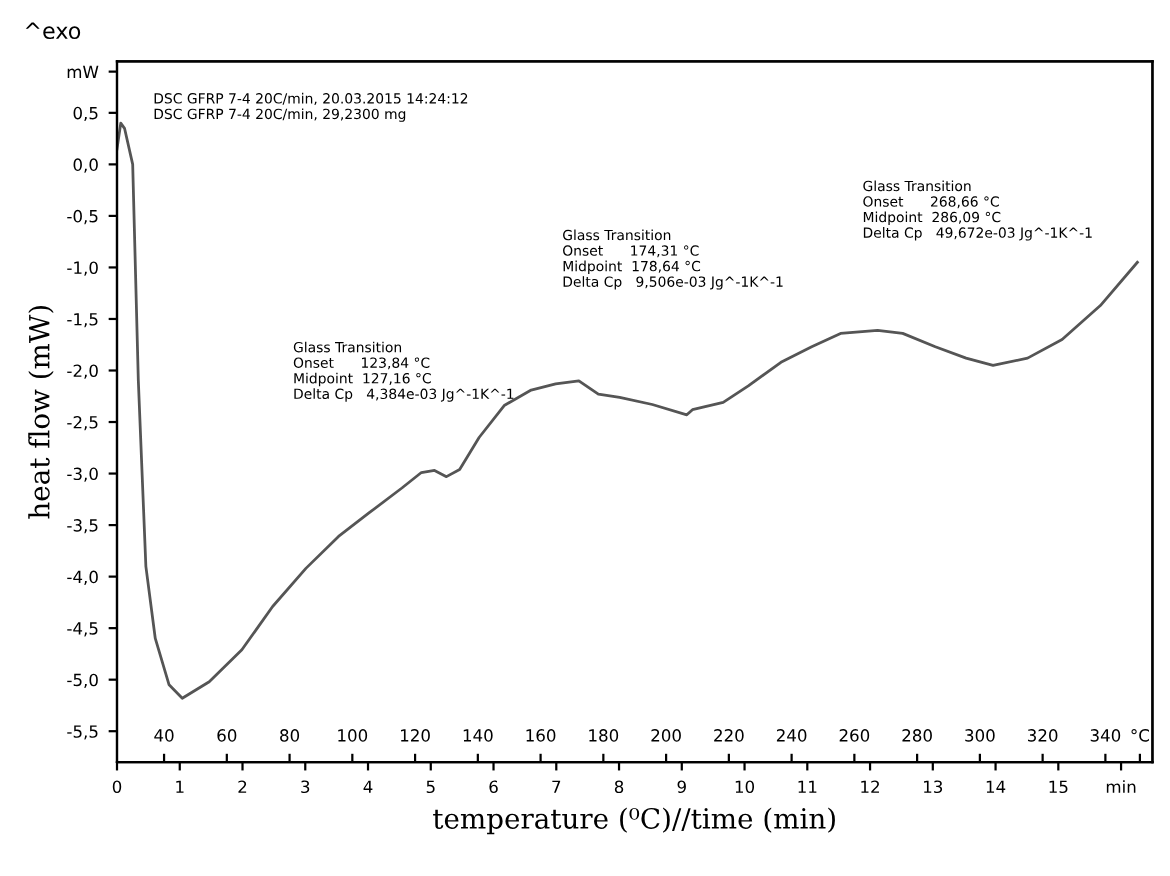 This screenshot has height=876, width=1170. What do you see at coordinates (870, 786) in the screenshot?
I see `x-tick-label: 12` at bounding box center [870, 786].